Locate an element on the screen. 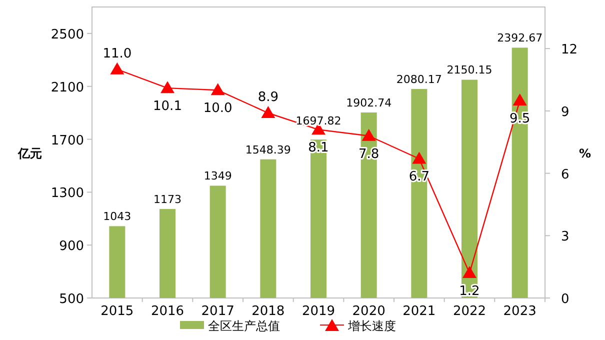 The width and height of the screenshot is (605, 340). data-label: 2080.17 is located at coordinates (419, 79).